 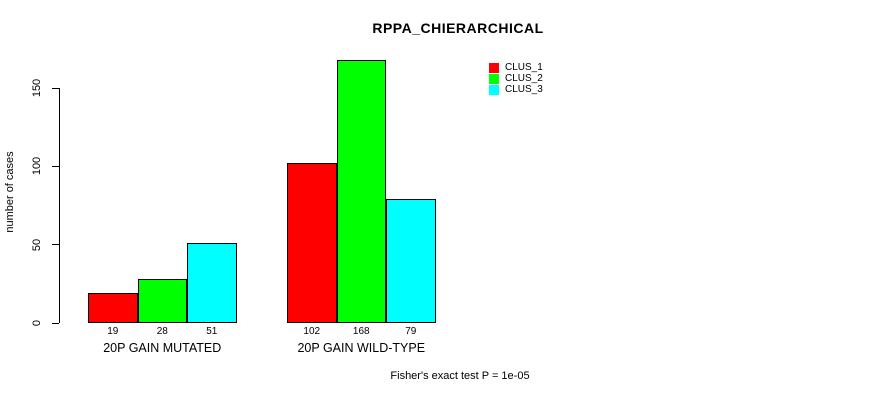 I want to click on legend-label: CLUS_2, so click(x=524, y=79).